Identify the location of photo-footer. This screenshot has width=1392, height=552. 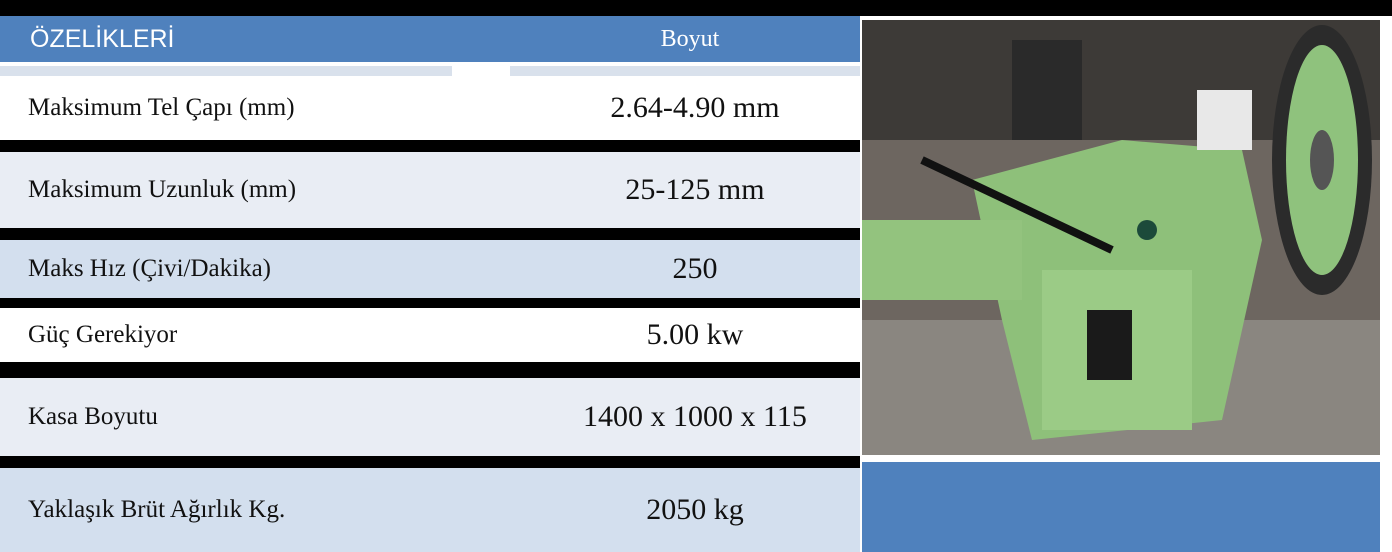
(1121, 507).